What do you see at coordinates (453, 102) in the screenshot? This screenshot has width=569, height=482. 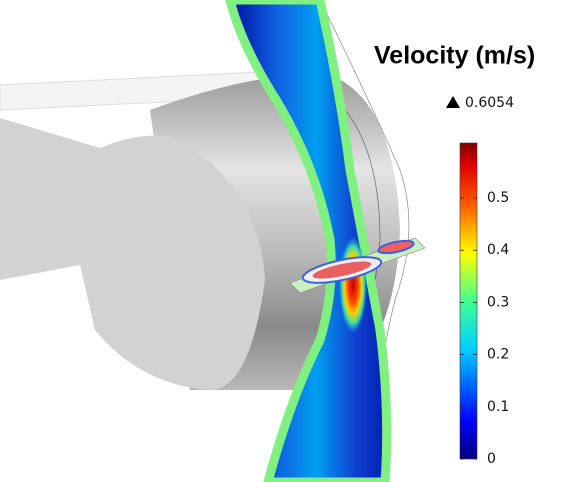 I see `max-marker` at bounding box center [453, 102].